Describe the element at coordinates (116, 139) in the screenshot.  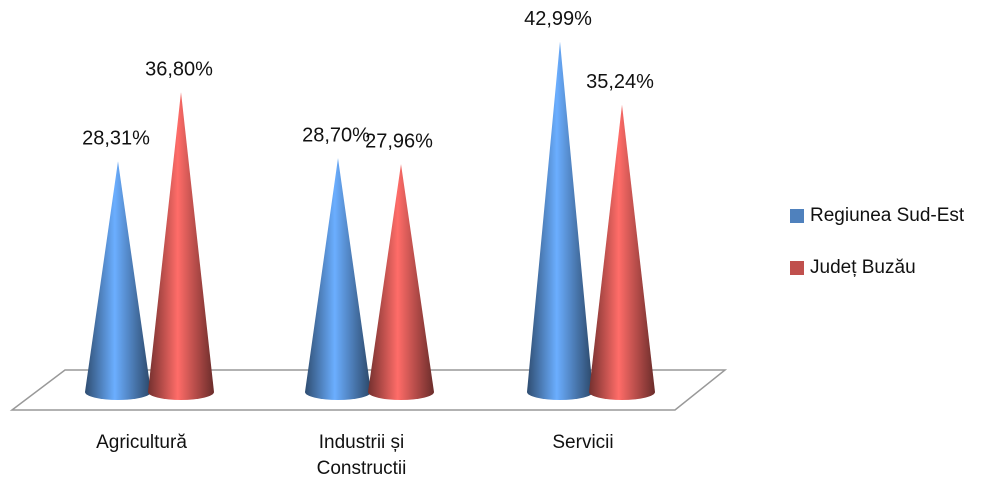
I see `value-label: 28,31%` at that location.